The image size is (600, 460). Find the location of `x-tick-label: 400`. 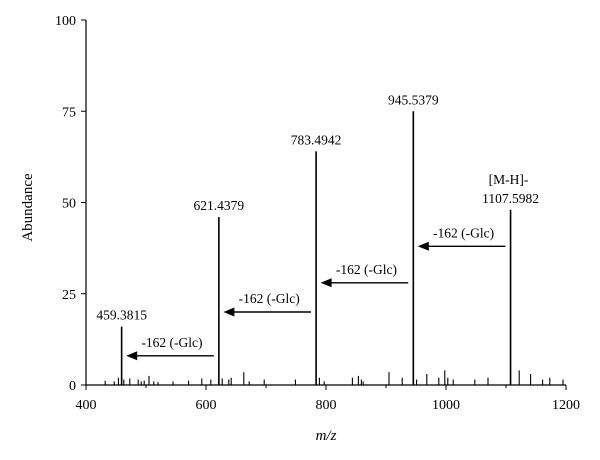

x-tick-label: 400 is located at coordinates (86, 405).